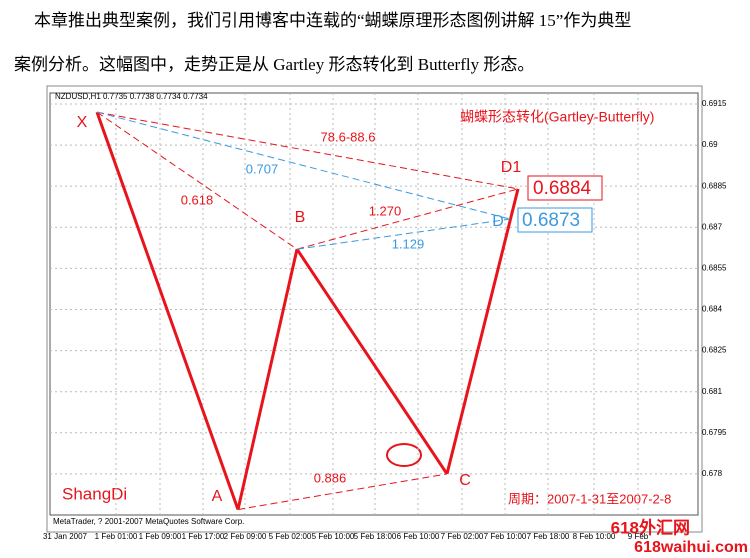  What do you see at coordinates (714, 432) in the screenshot?
I see `y-tick-label: 0.6795` at bounding box center [714, 432].